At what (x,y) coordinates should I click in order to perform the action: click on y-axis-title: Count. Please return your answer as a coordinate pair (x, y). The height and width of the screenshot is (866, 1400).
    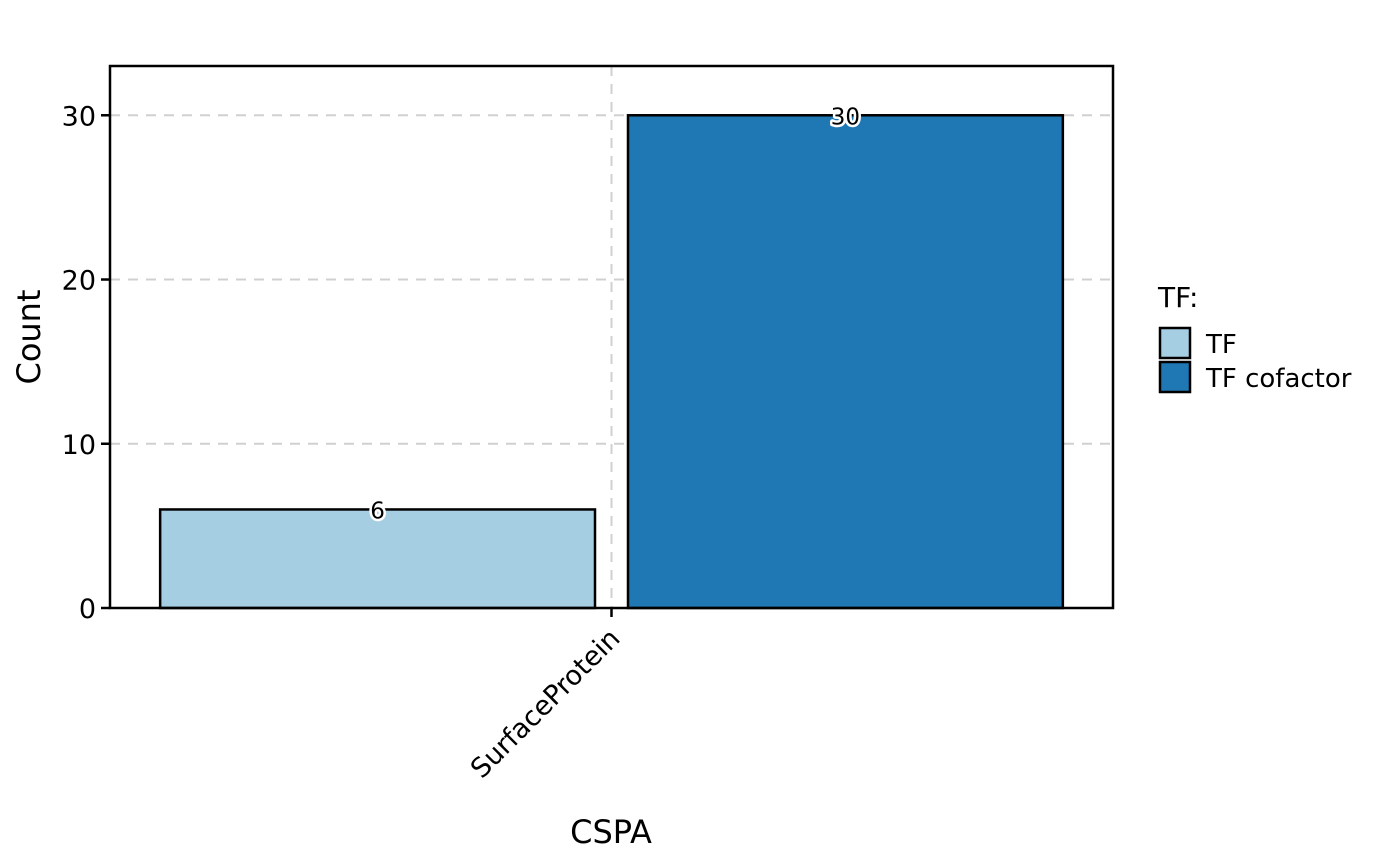
    Looking at the image, I should click on (29, 336).